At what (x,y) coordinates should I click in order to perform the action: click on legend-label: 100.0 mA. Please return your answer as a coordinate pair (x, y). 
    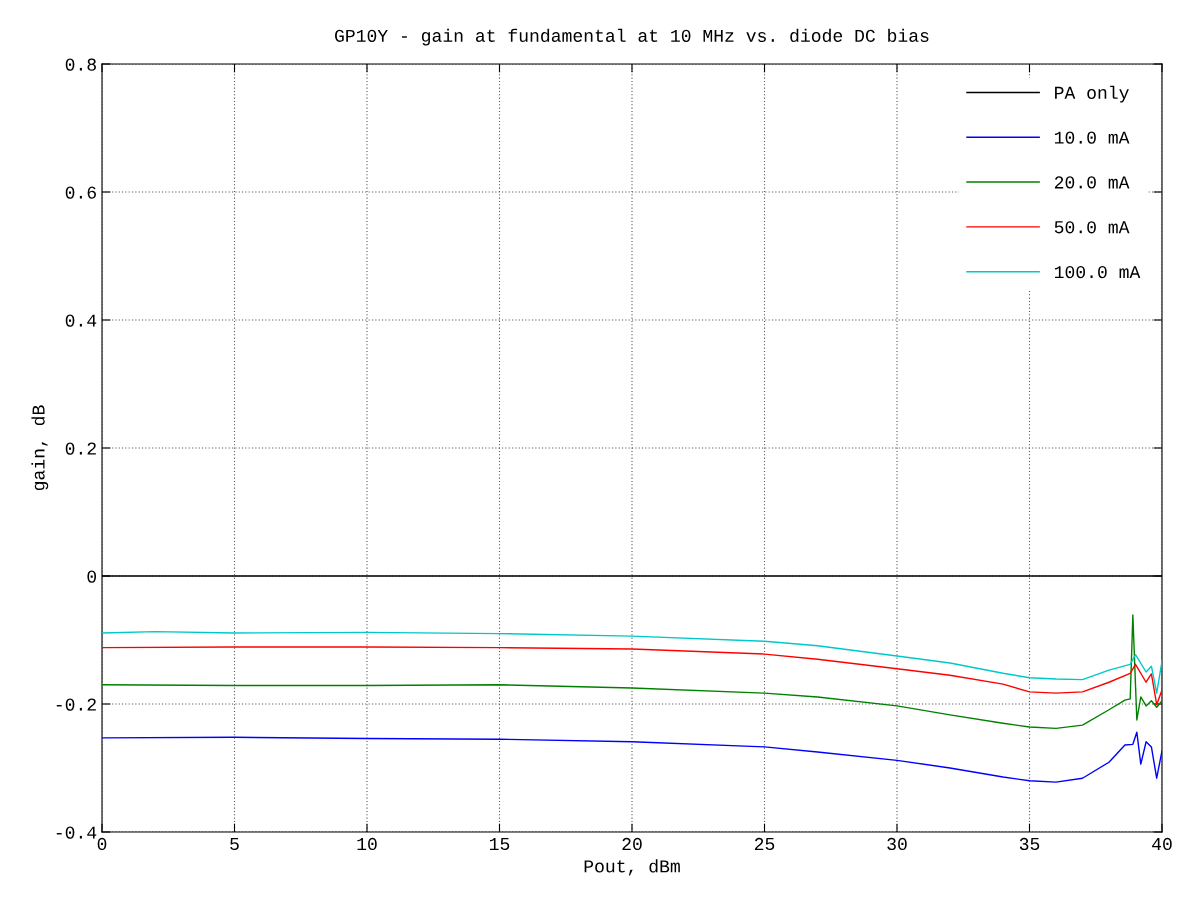
    Looking at the image, I should click on (1097, 272).